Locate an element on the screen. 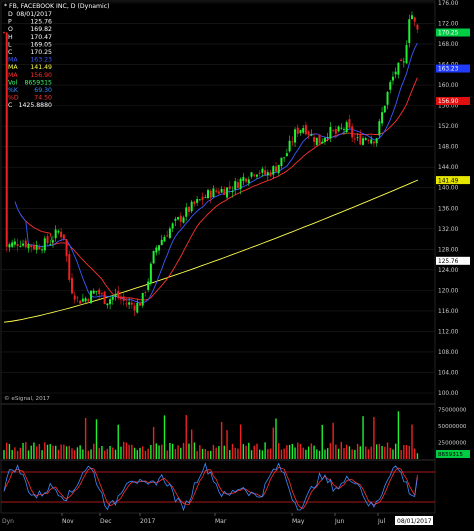 This screenshot has height=531, width=474. volume-axis: 75000000 50000000 25000000 8659315 is located at coordinates (453, 432).